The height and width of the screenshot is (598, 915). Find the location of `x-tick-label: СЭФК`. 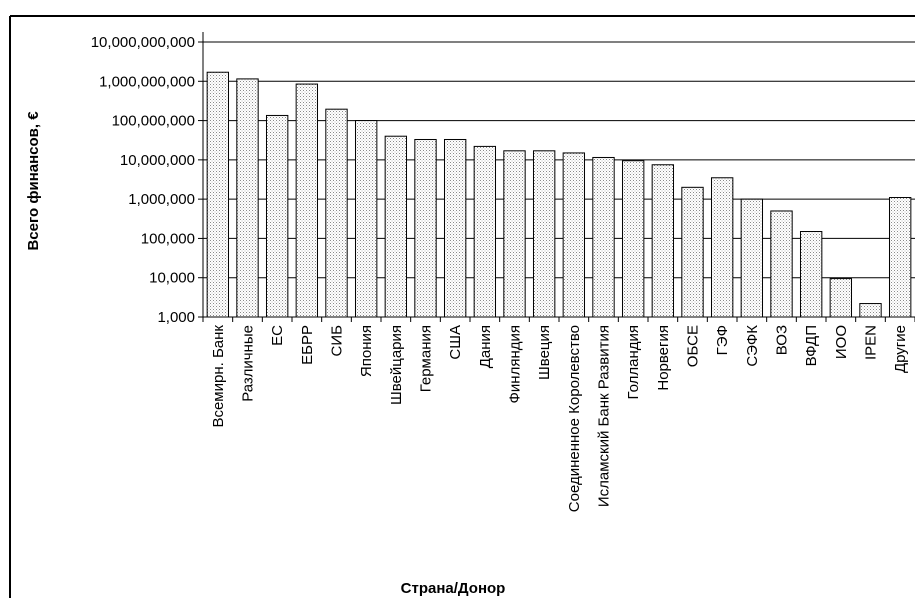

x-tick-label: СЭФК is located at coordinates (752, 346).